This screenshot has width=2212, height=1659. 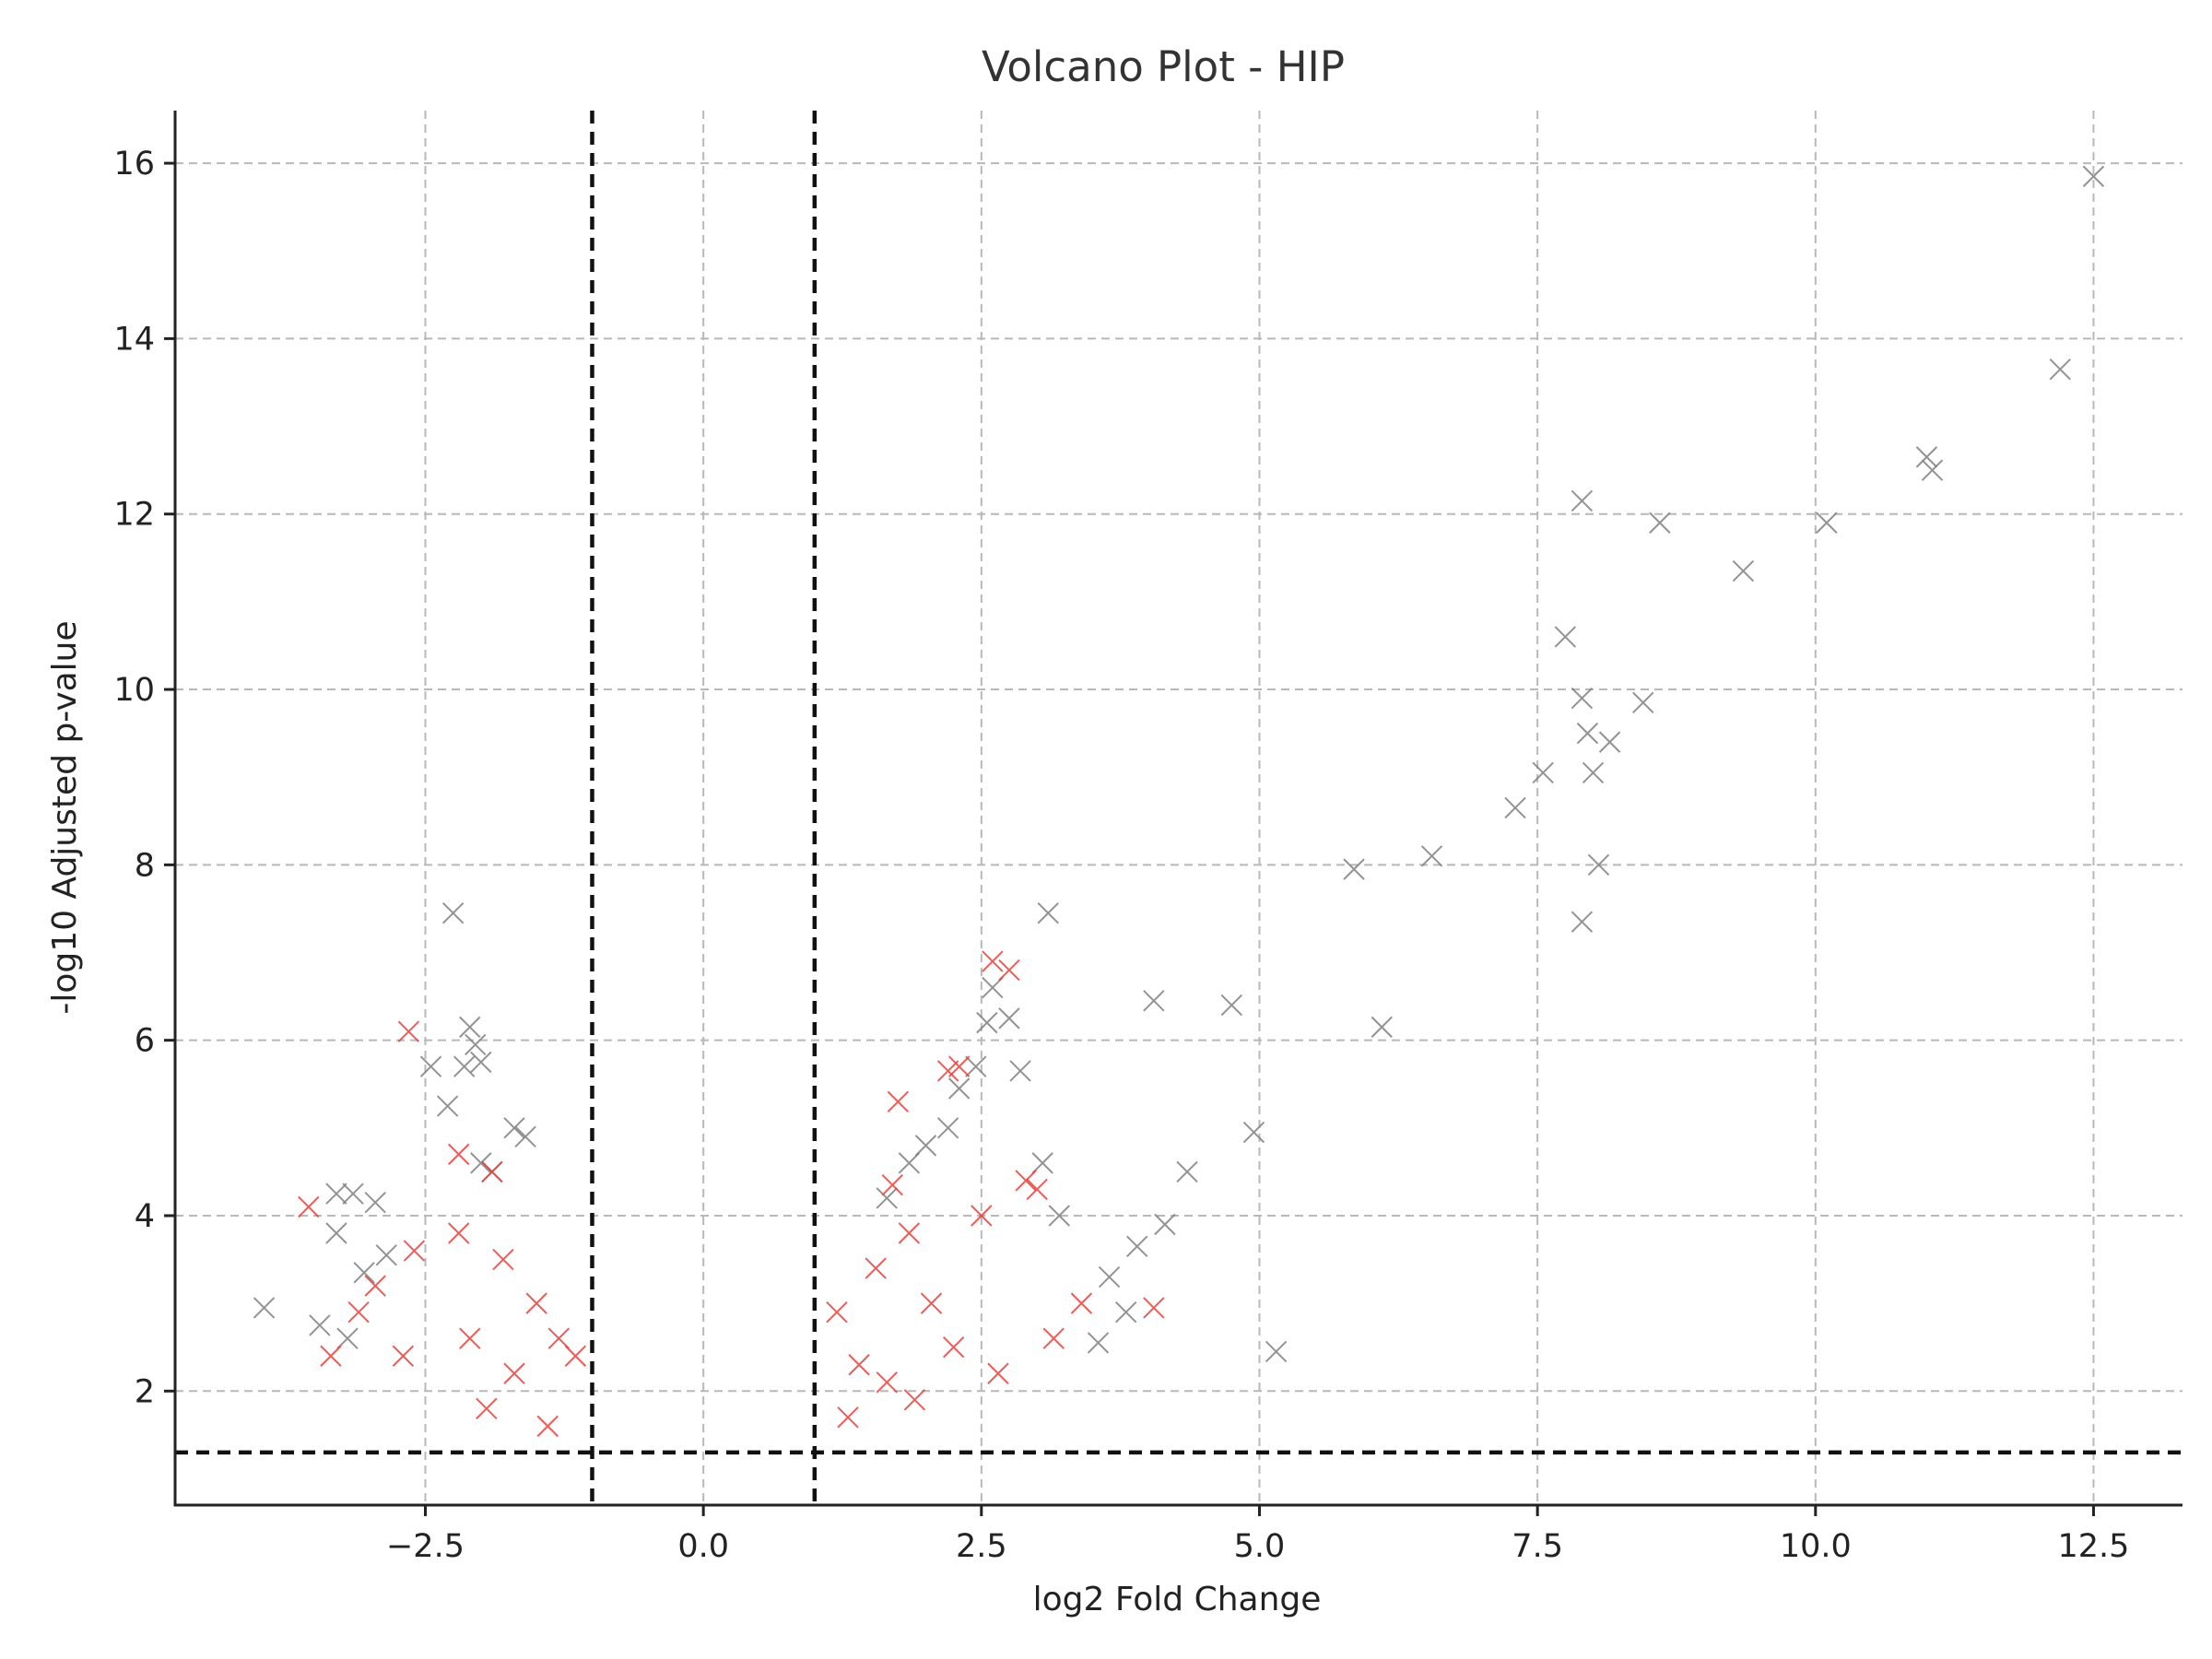 What do you see at coordinates (145, 1391) in the screenshot?
I see `y-tick-label: 2` at bounding box center [145, 1391].